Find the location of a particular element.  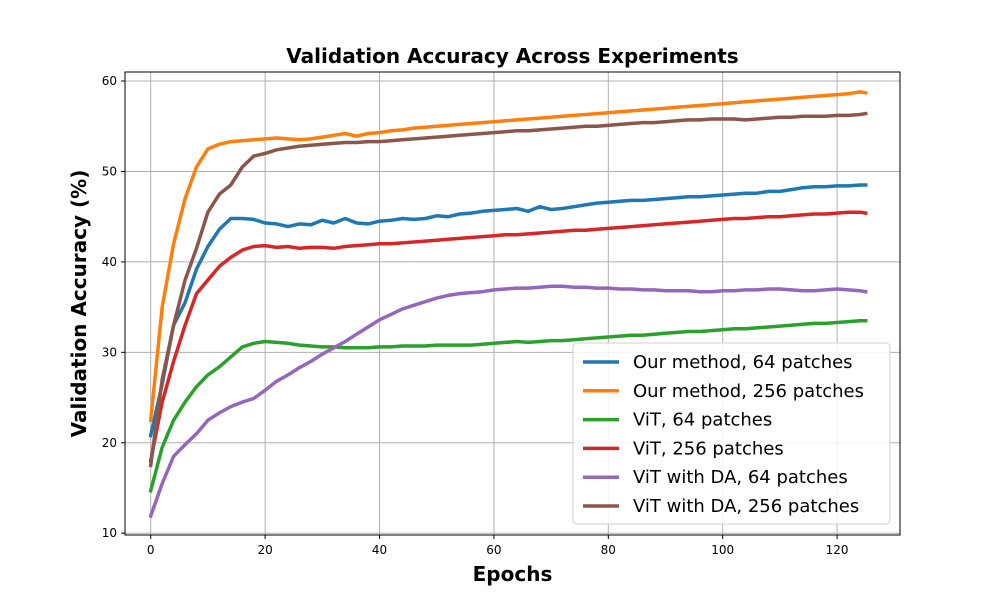

x-tick-label: 60 is located at coordinates (493, 550).